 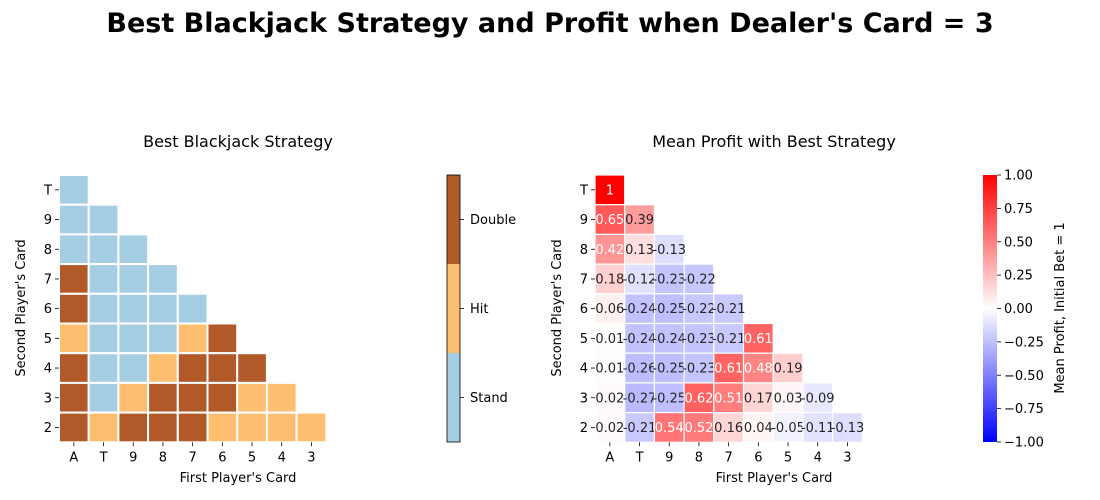 I want to click on profit-cell-value: 0.17, so click(x=758, y=398).